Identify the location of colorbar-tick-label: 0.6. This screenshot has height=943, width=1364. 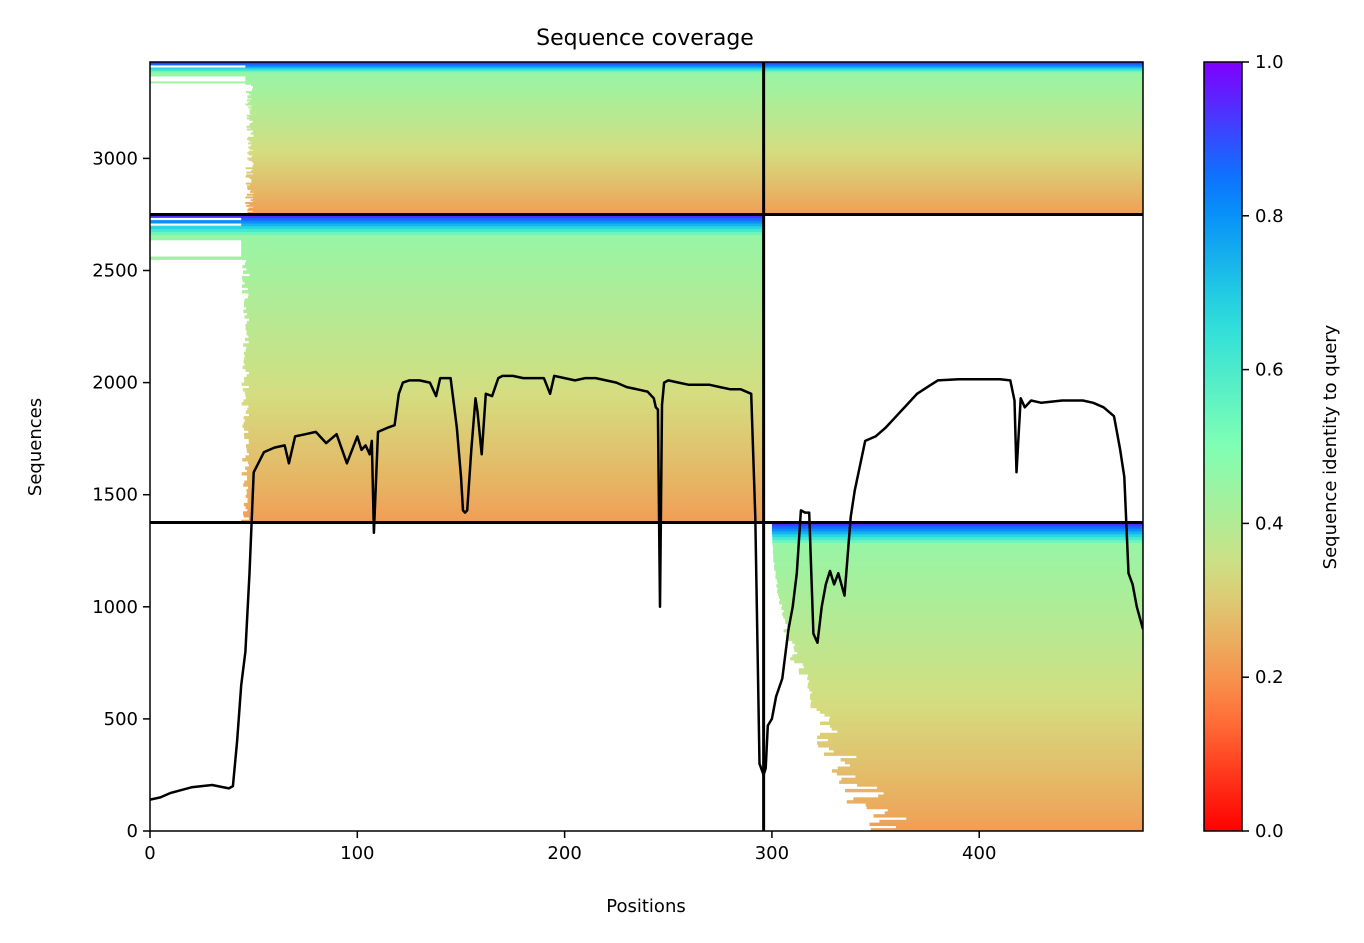
(1269, 370).